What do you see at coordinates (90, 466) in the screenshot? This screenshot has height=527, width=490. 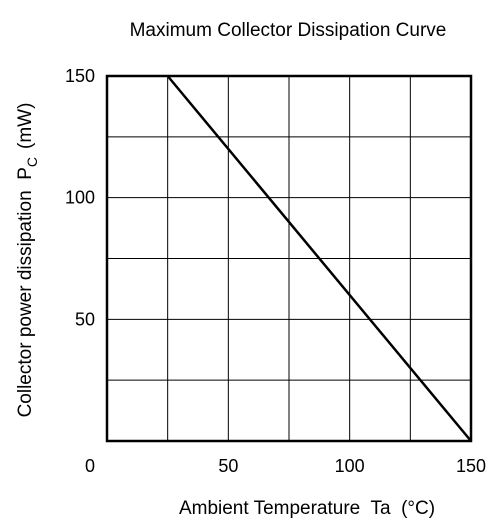 I see `x-tick-label: 0` at bounding box center [90, 466].